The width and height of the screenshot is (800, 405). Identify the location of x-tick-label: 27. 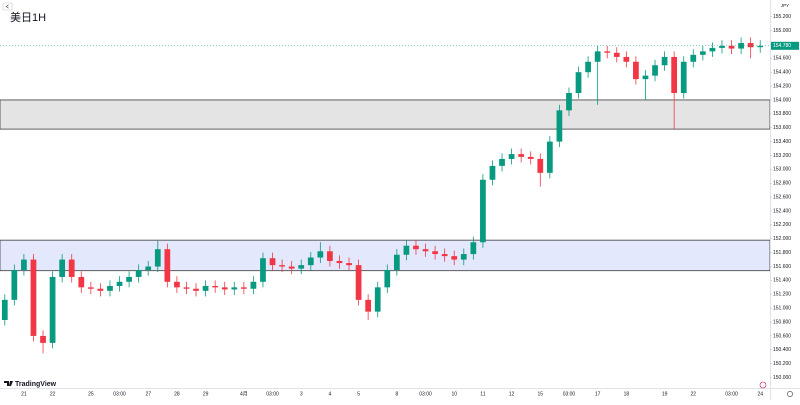
(148, 394).